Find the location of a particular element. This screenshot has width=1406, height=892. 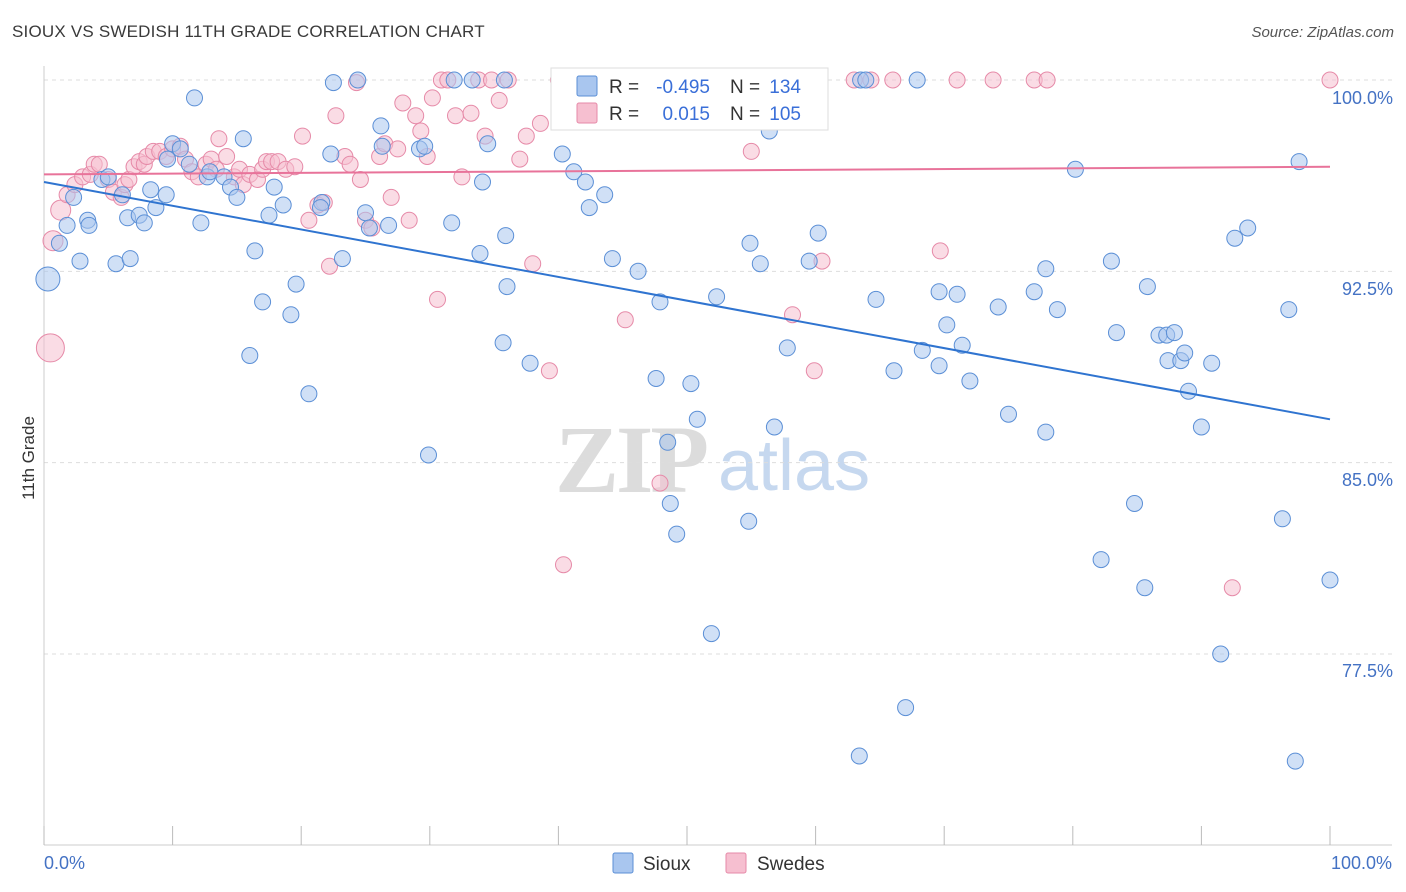

watermark: ZIP atlas is located at coordinates (712, 459).